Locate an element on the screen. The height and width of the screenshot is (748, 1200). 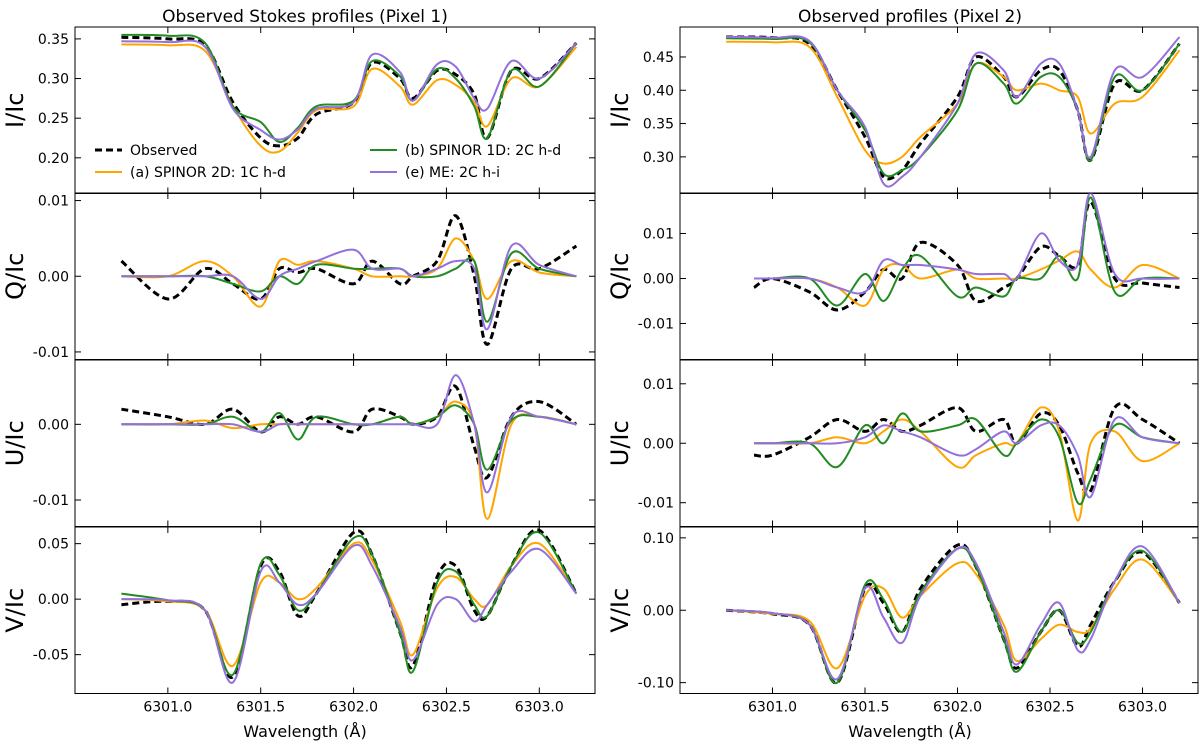
p1-v-ic-series-b-spinor-1d-2c-h-d is located at coordinates (349, 604).